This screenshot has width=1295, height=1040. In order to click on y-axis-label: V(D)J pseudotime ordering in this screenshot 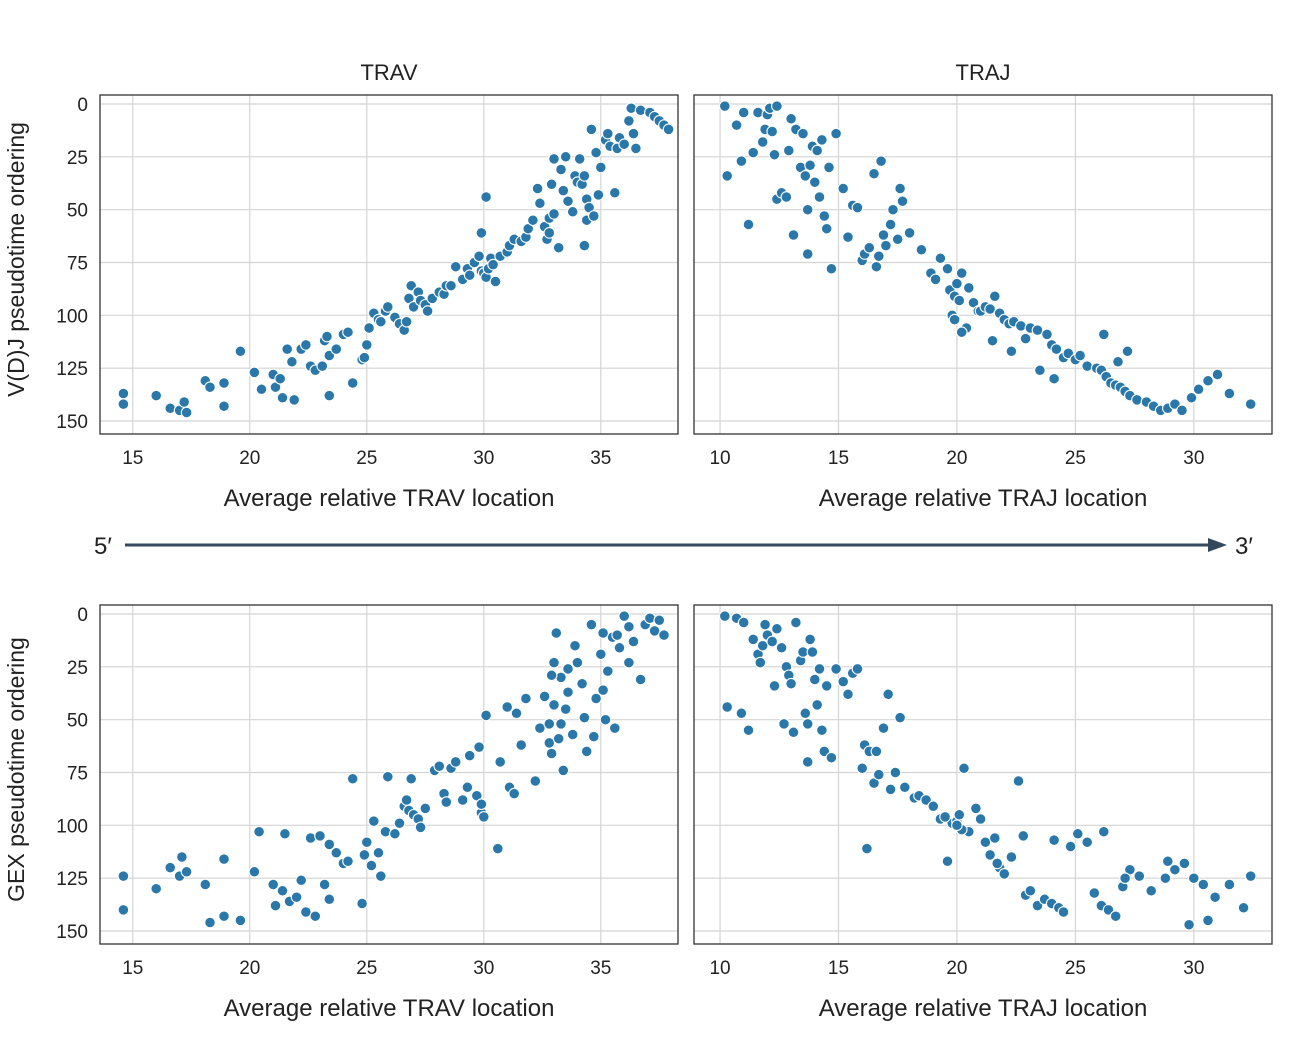, I will do `click(16, 259)`.